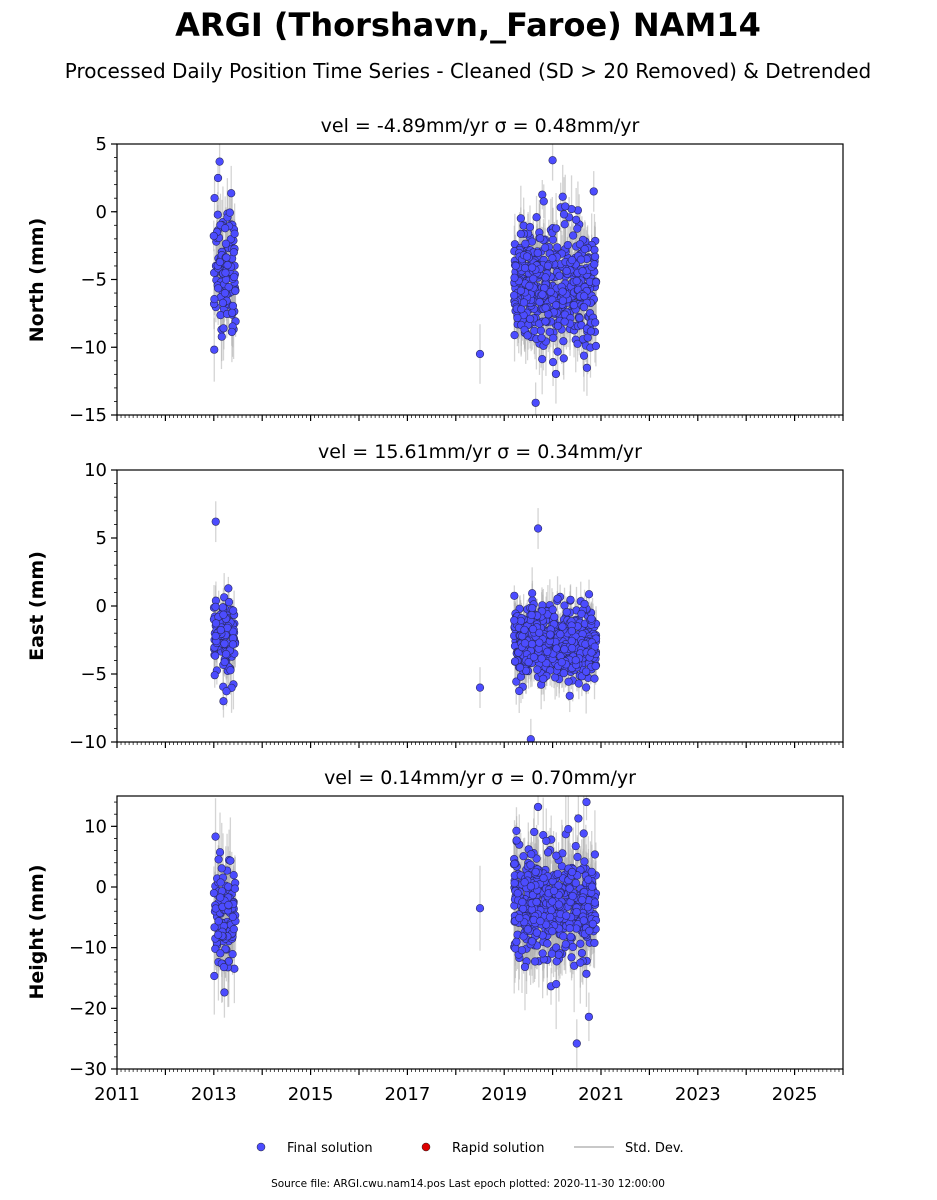 This screenshot has width=937, height=1200. I want to click on y-tick-label: −10, so click(88, 948).